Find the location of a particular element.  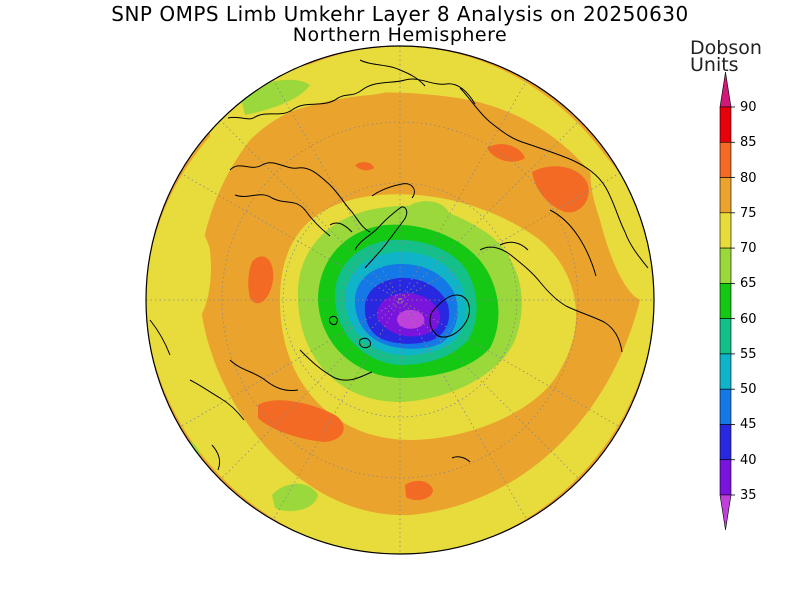

colorbar-units: Dobson Units is located at coordinates (726, 56).